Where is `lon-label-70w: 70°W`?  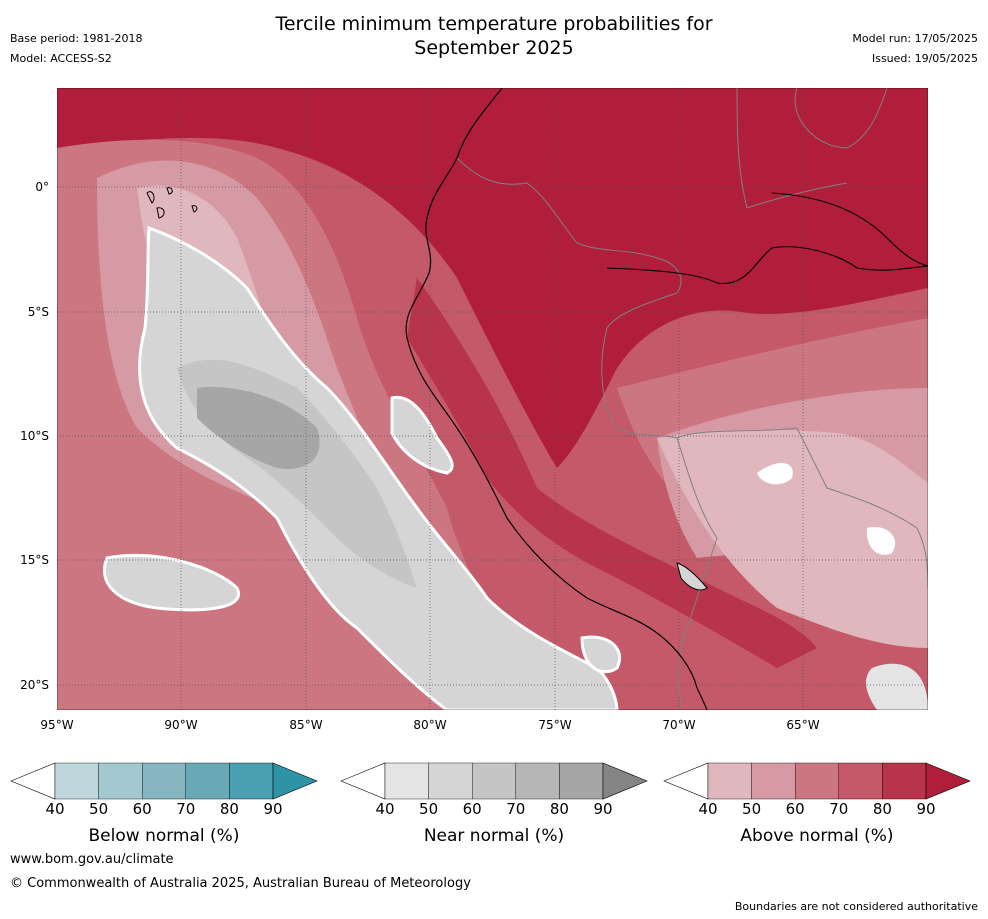 lon-label-70w: 70°W is located at coordinates (679, 725).